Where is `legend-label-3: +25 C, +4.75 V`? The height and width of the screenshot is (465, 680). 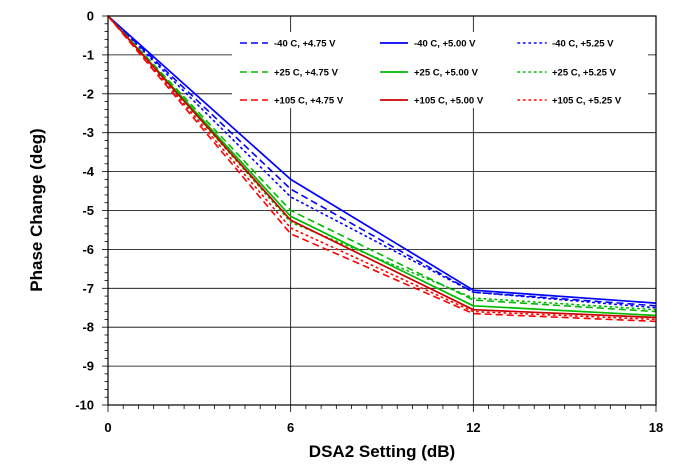 legend-label-3: +25 C, +4.75 V is located at coordinates (306, 73).